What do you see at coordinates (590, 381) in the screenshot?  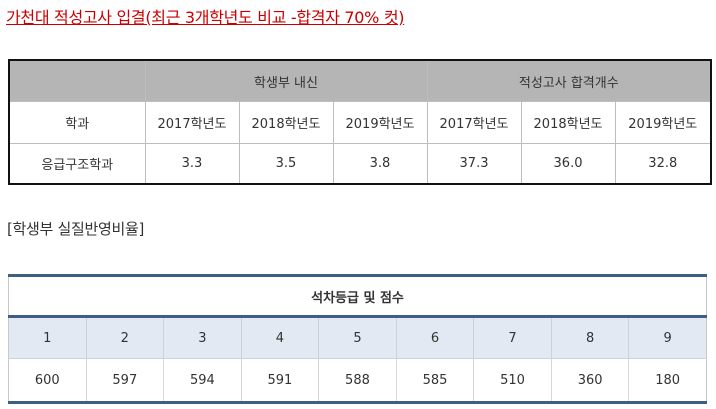 I see `score-cell: 360` at bounding box center [590, 381].